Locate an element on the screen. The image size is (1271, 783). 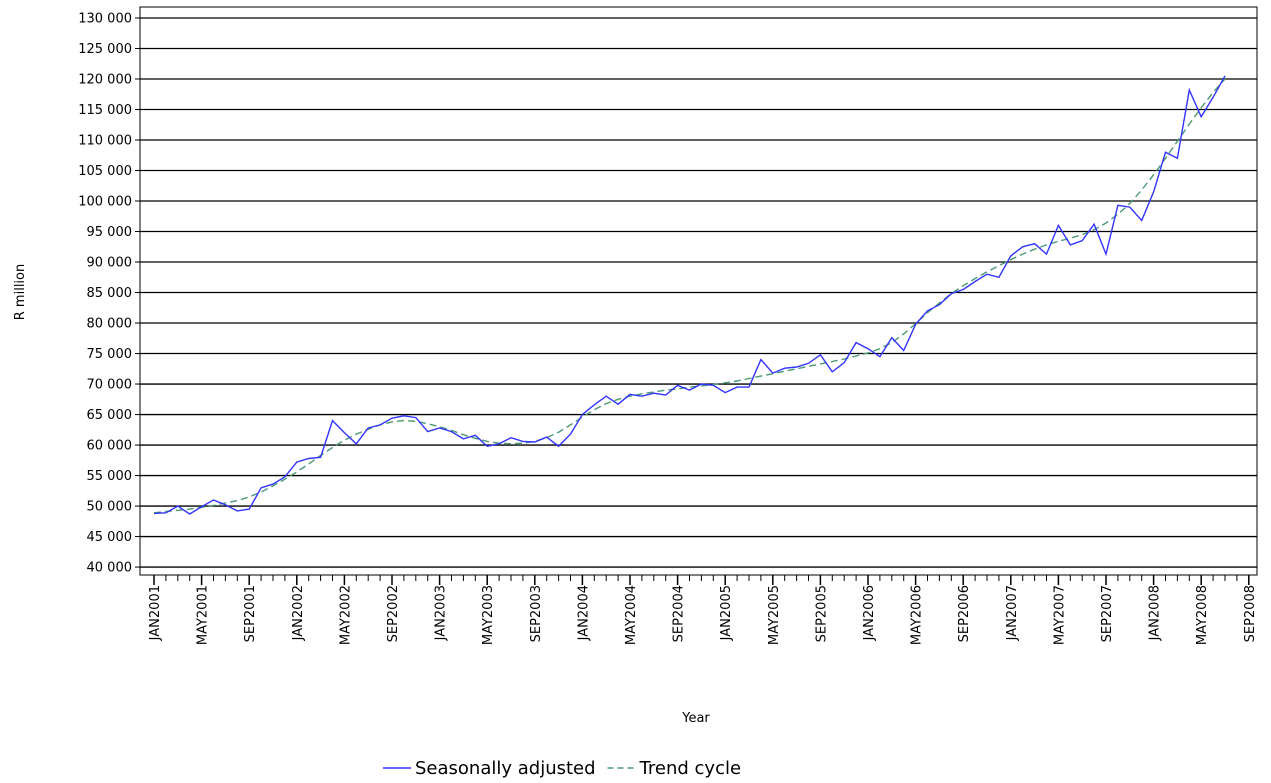
y-tick-label: 110 000 is located at coordinates (105, 141).